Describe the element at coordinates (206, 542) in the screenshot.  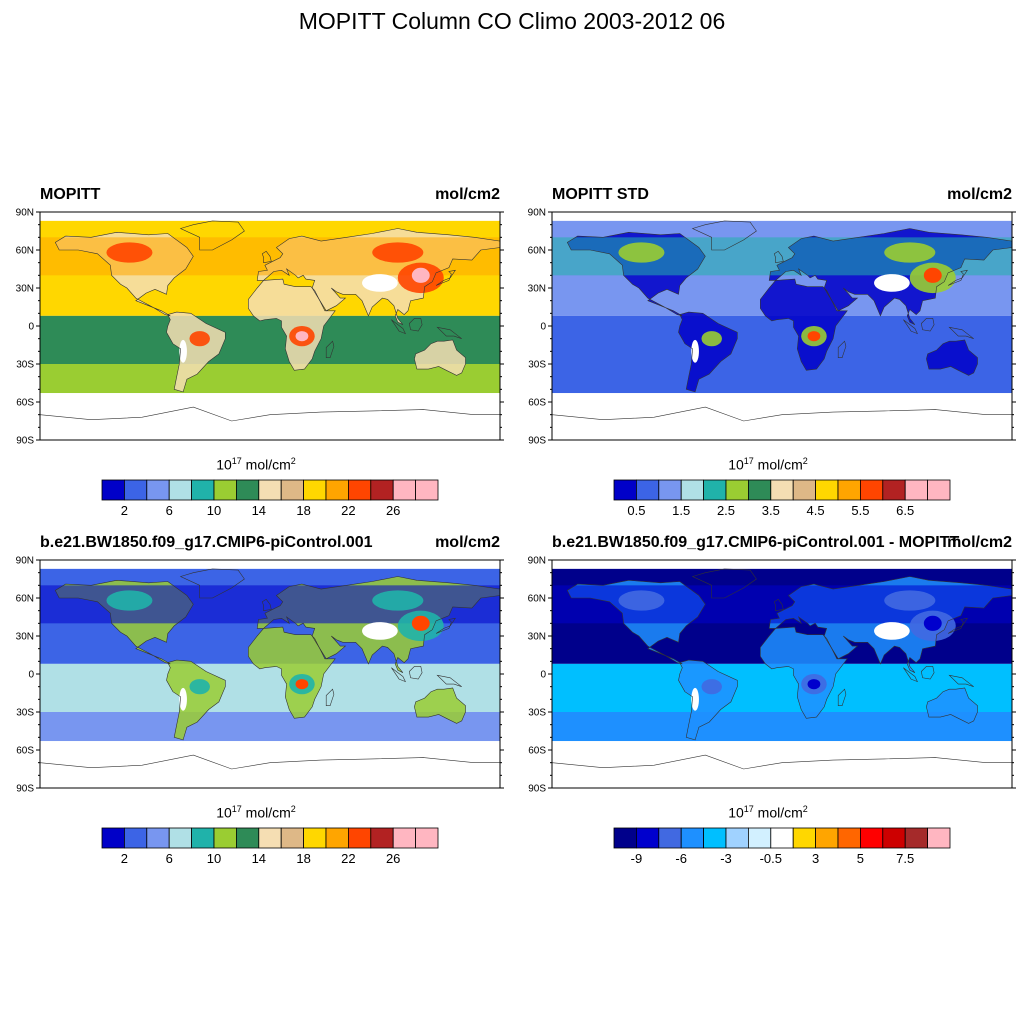
I see `panel-title: b.e21.BW1850.f09_g17.CMIP6-piControl.001` at that location.